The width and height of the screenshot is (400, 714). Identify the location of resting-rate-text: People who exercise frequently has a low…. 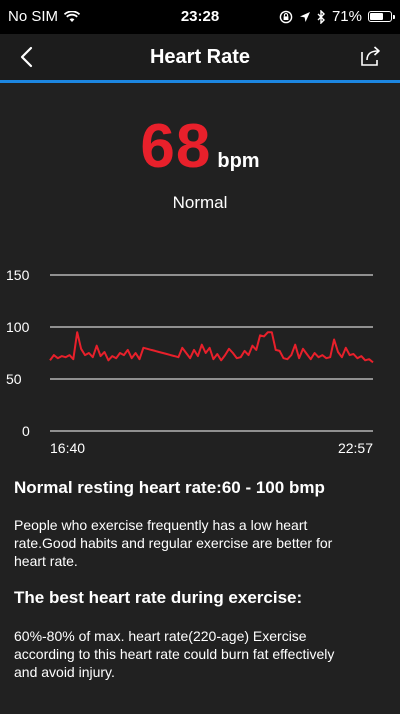
(202, 543).